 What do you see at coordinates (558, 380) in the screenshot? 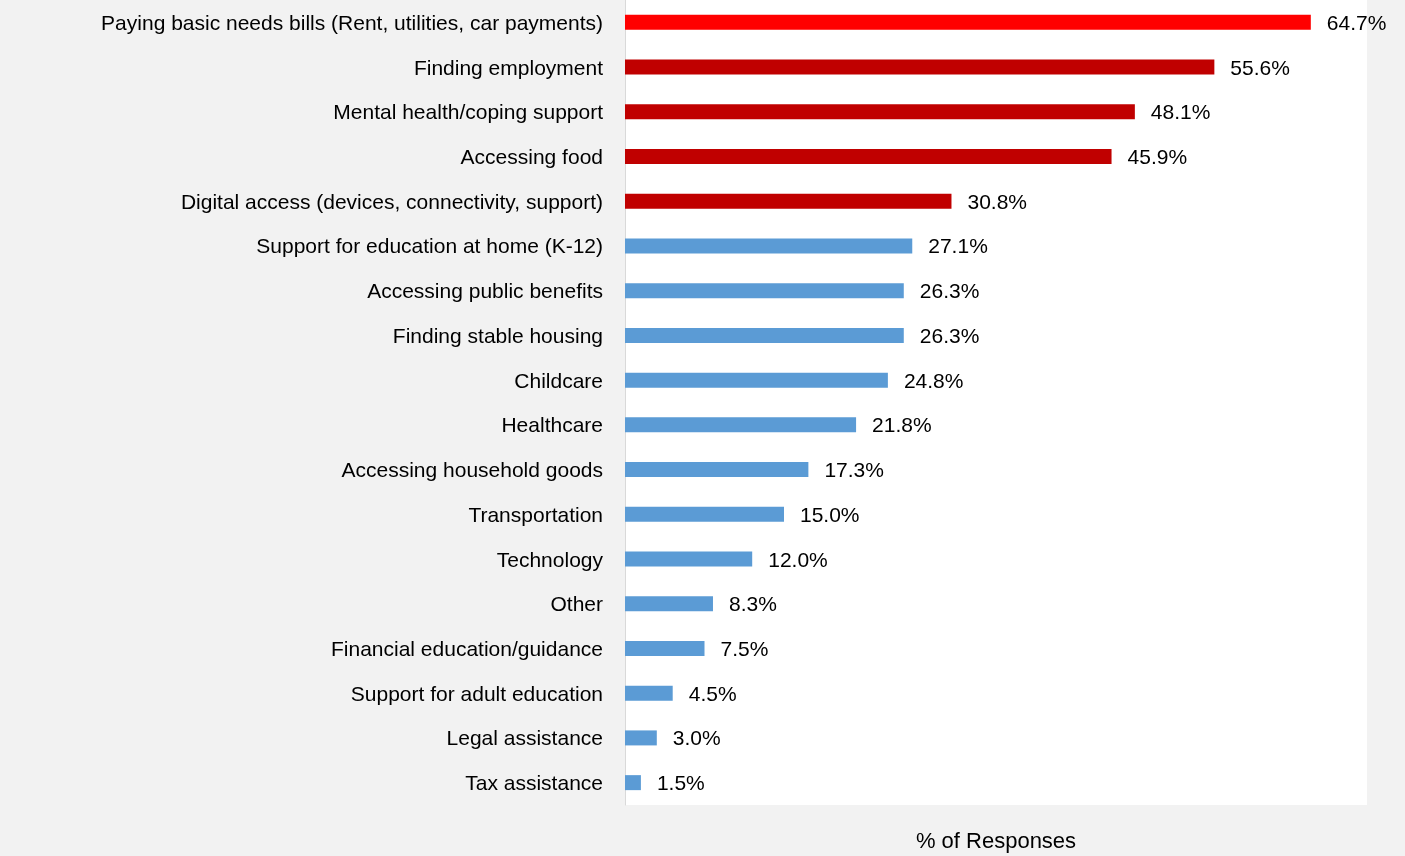
I see `y-tick-label: Childcare` at bounding box center [558, 380].